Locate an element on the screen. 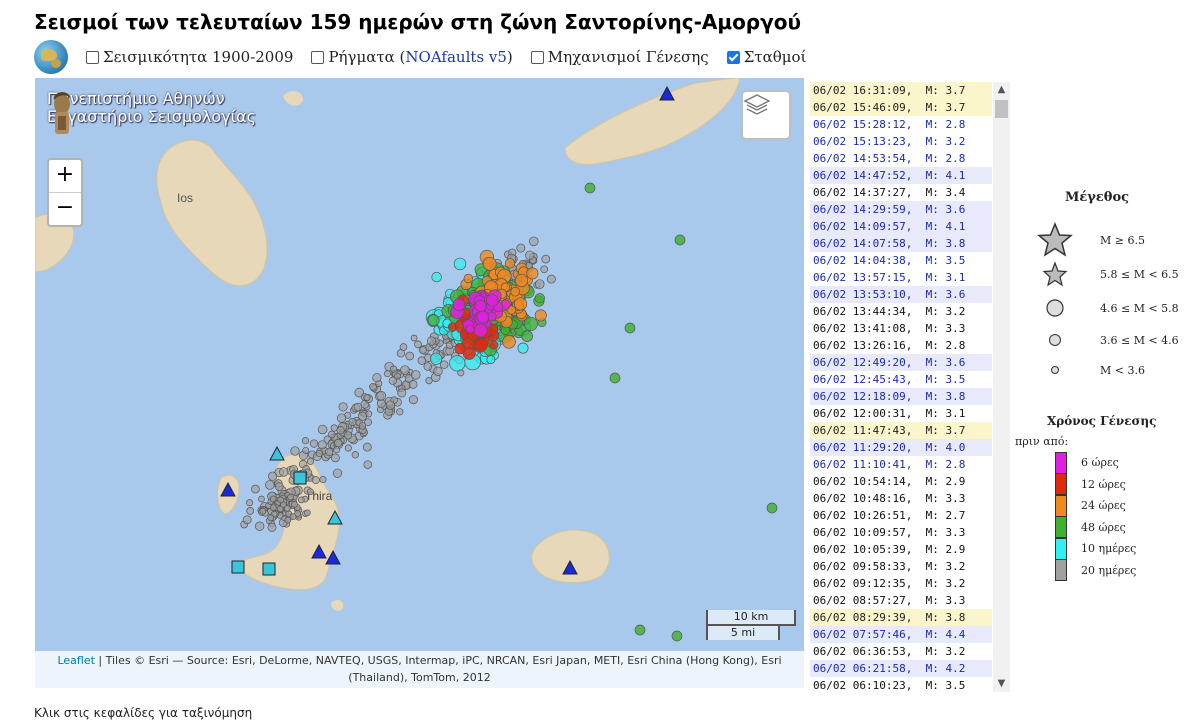 The width and height of the screenshot is (1200, 720). event-row: 06/02 14:09:57, M: 4.1 is located at coordinates (901, 226).